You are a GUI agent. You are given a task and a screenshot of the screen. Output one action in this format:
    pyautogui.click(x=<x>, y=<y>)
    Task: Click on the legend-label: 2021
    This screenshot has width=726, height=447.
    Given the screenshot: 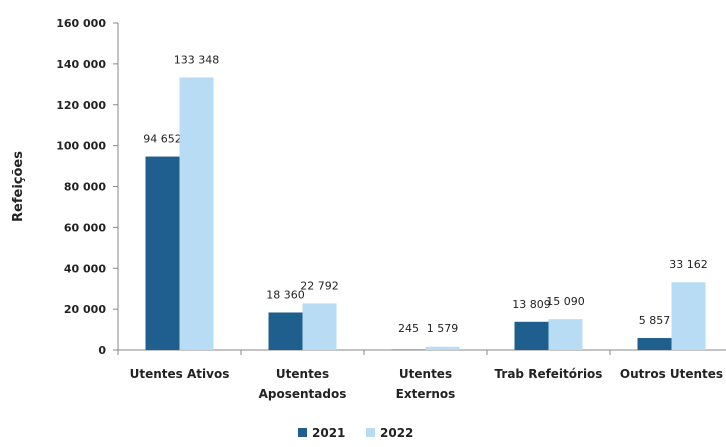 What is the action you would take?
    pyautogui.click(x=328, y=433)
    